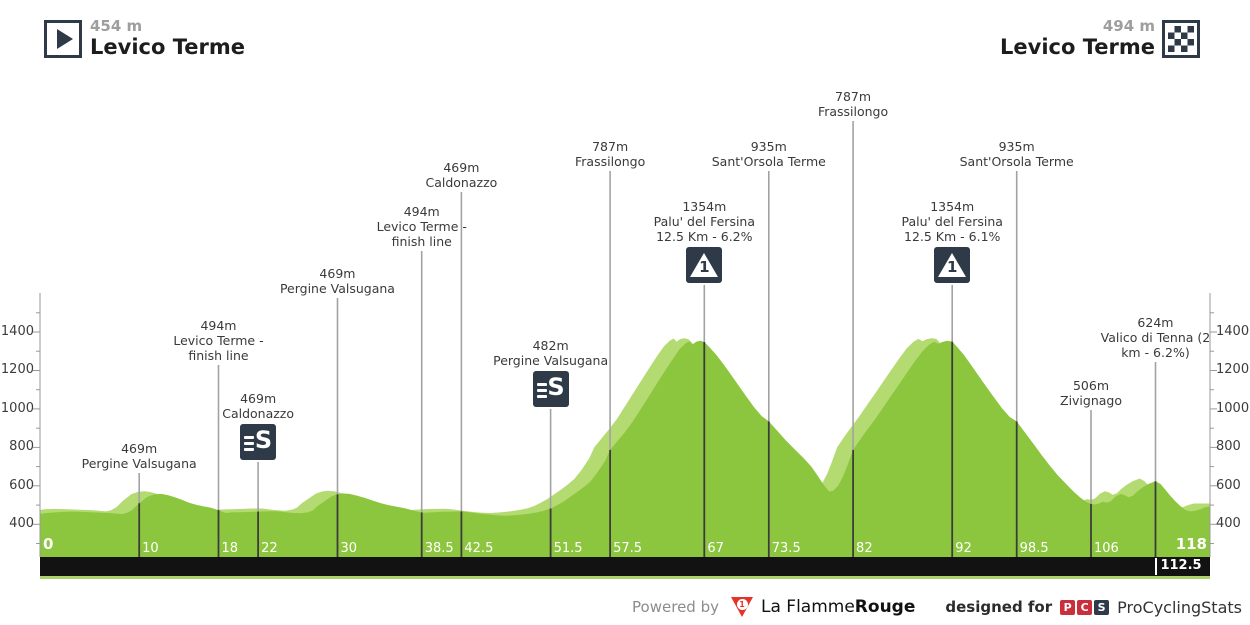 Image resolution: width=1250 pixels, height=625 pixels. I want to click on distance-bar, so click(625, 566).